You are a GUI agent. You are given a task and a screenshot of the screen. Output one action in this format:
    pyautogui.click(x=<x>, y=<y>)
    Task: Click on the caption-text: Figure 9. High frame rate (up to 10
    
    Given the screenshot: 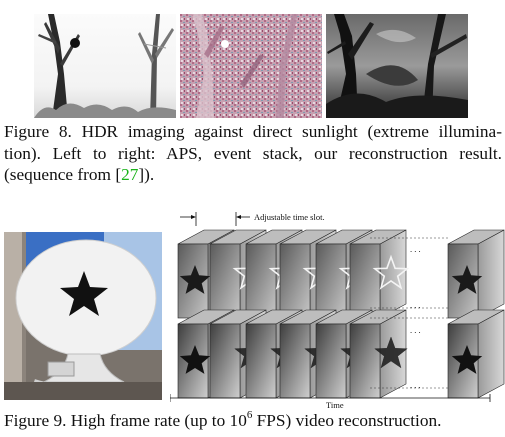 What is the action you would take?
    pyautogui.click(x=125, y=420)
    